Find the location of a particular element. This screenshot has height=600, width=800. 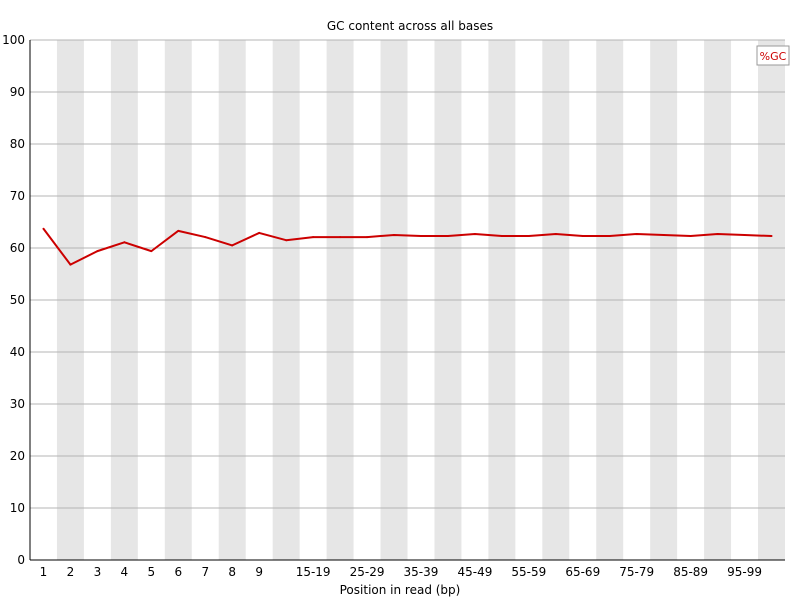

x-tick-label: 45-49 is located at coordinates (474, 572).